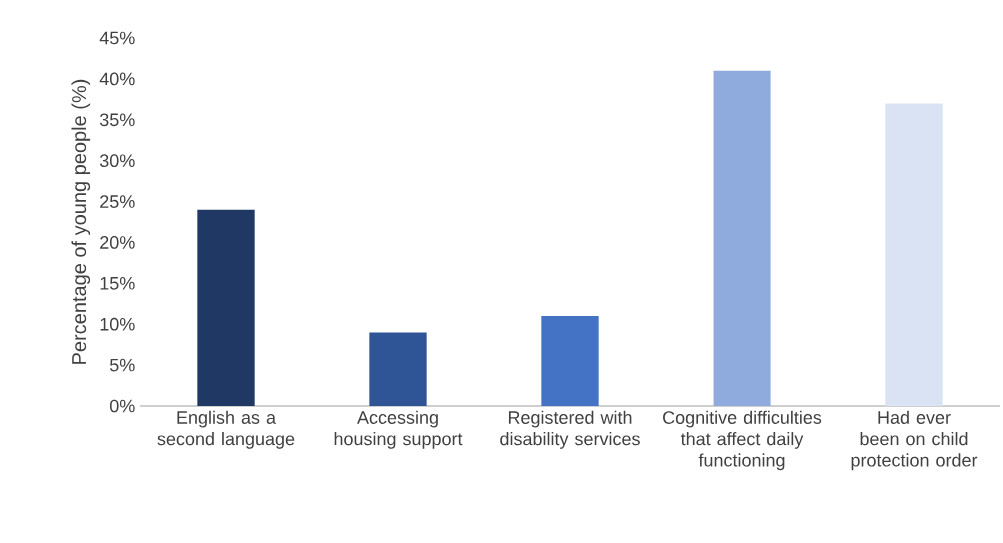  Describe the element at coordinates (914, 440) in the screenshot. I see `x-tick-label: Had ever been on child protection order` at that location.